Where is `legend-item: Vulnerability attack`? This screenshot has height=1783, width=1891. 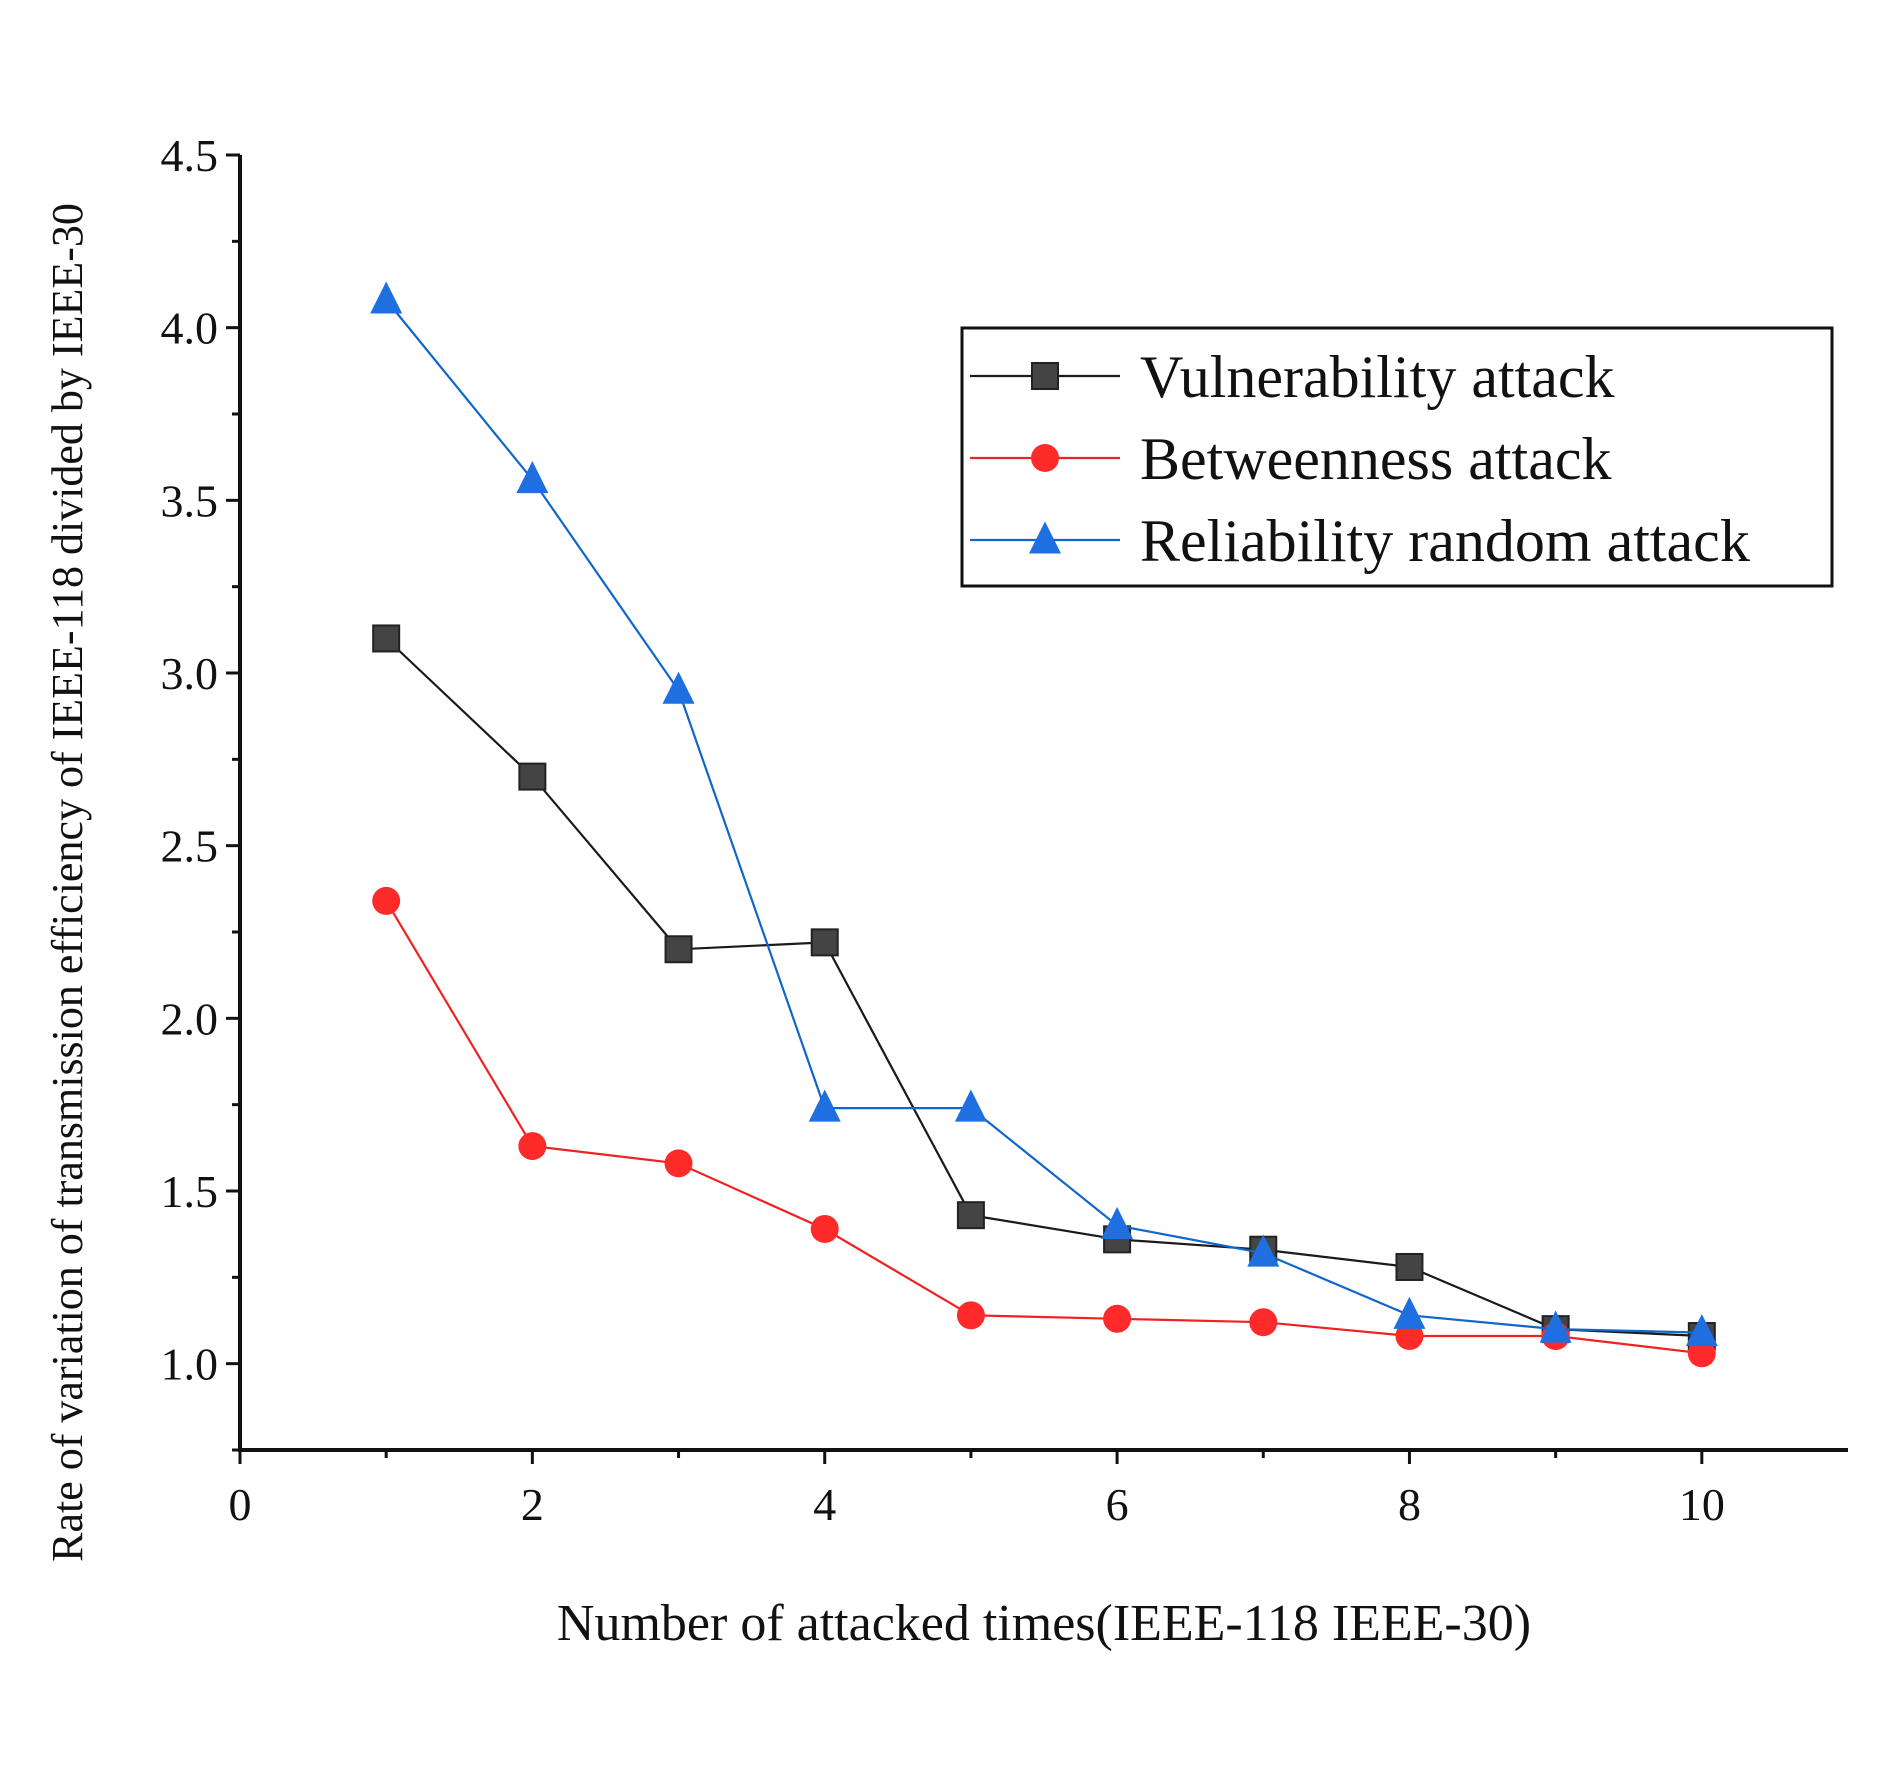 legend-item: Vulnerability attack is located at coordinates (1292, 377).